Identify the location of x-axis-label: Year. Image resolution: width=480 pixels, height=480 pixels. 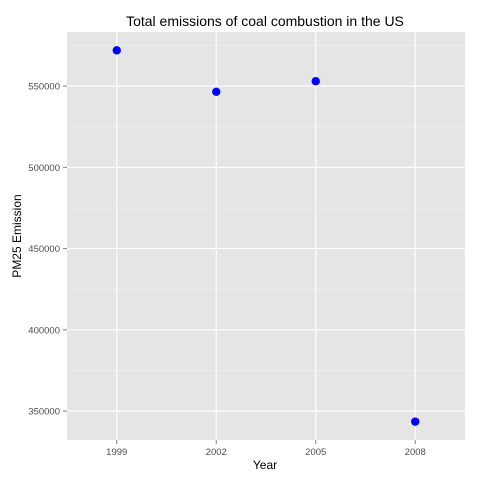
(265, 465).